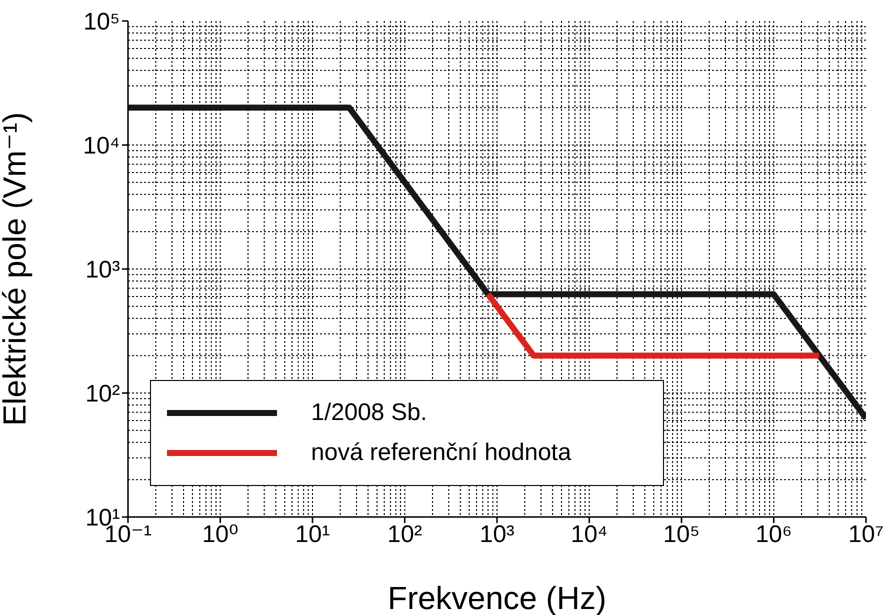 Image resolution: width=888 pixels, height=615 pixels. I want to click on y-axis-title: Elektrické pole (Vm⁻¹), so click(16, 269).